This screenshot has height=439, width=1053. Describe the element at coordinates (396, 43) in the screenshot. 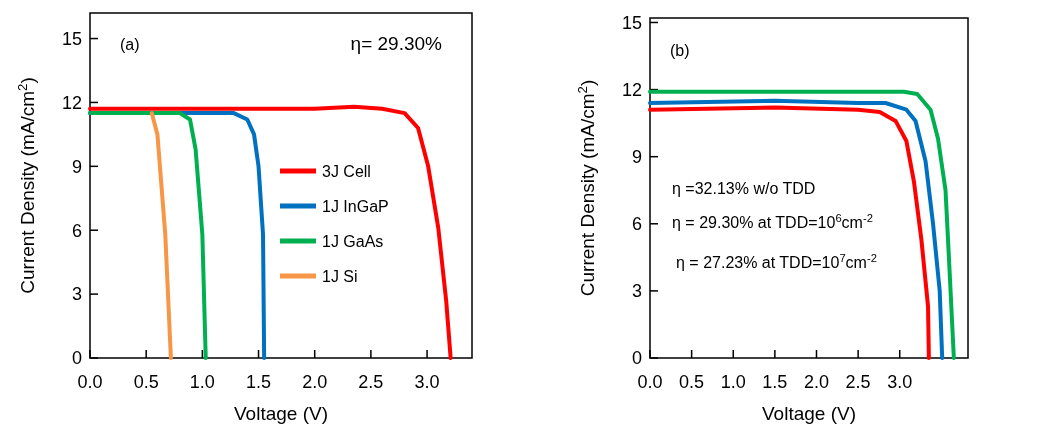

I see `annotation: η= 29.30%` at that location.